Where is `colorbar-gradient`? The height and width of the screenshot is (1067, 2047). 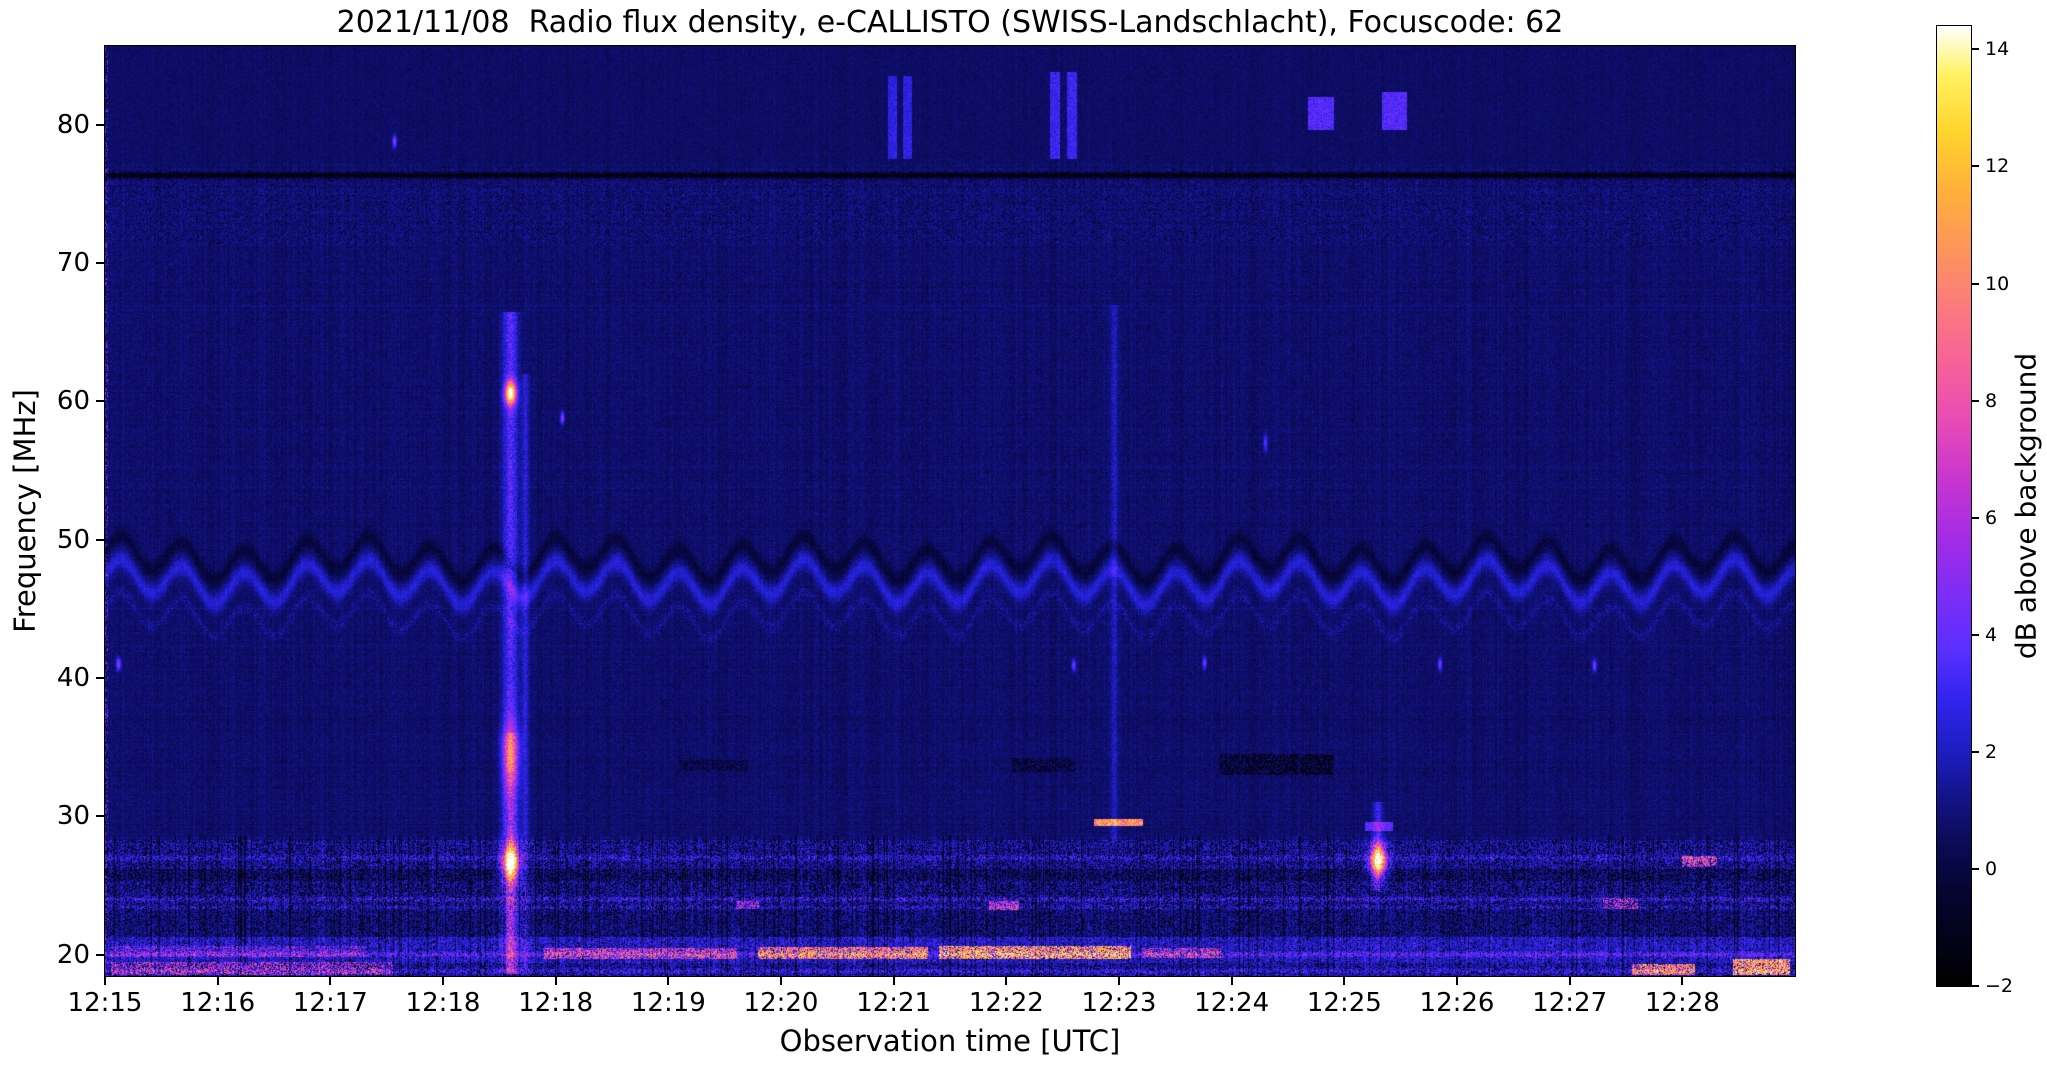 colorbar-gradient is located at coordinates (1954, 506).